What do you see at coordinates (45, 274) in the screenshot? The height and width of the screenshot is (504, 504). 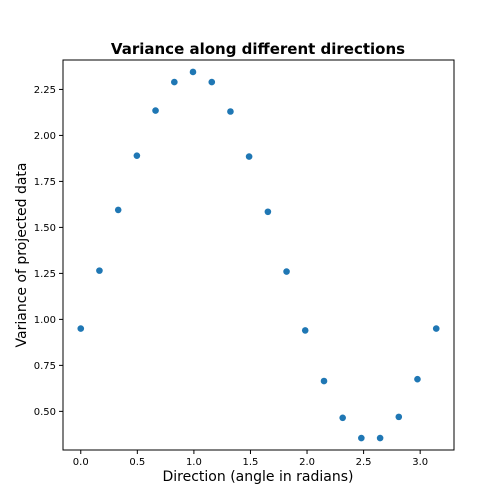 I see `y-tick-label: 1.25` at bounding box center [45, 274].